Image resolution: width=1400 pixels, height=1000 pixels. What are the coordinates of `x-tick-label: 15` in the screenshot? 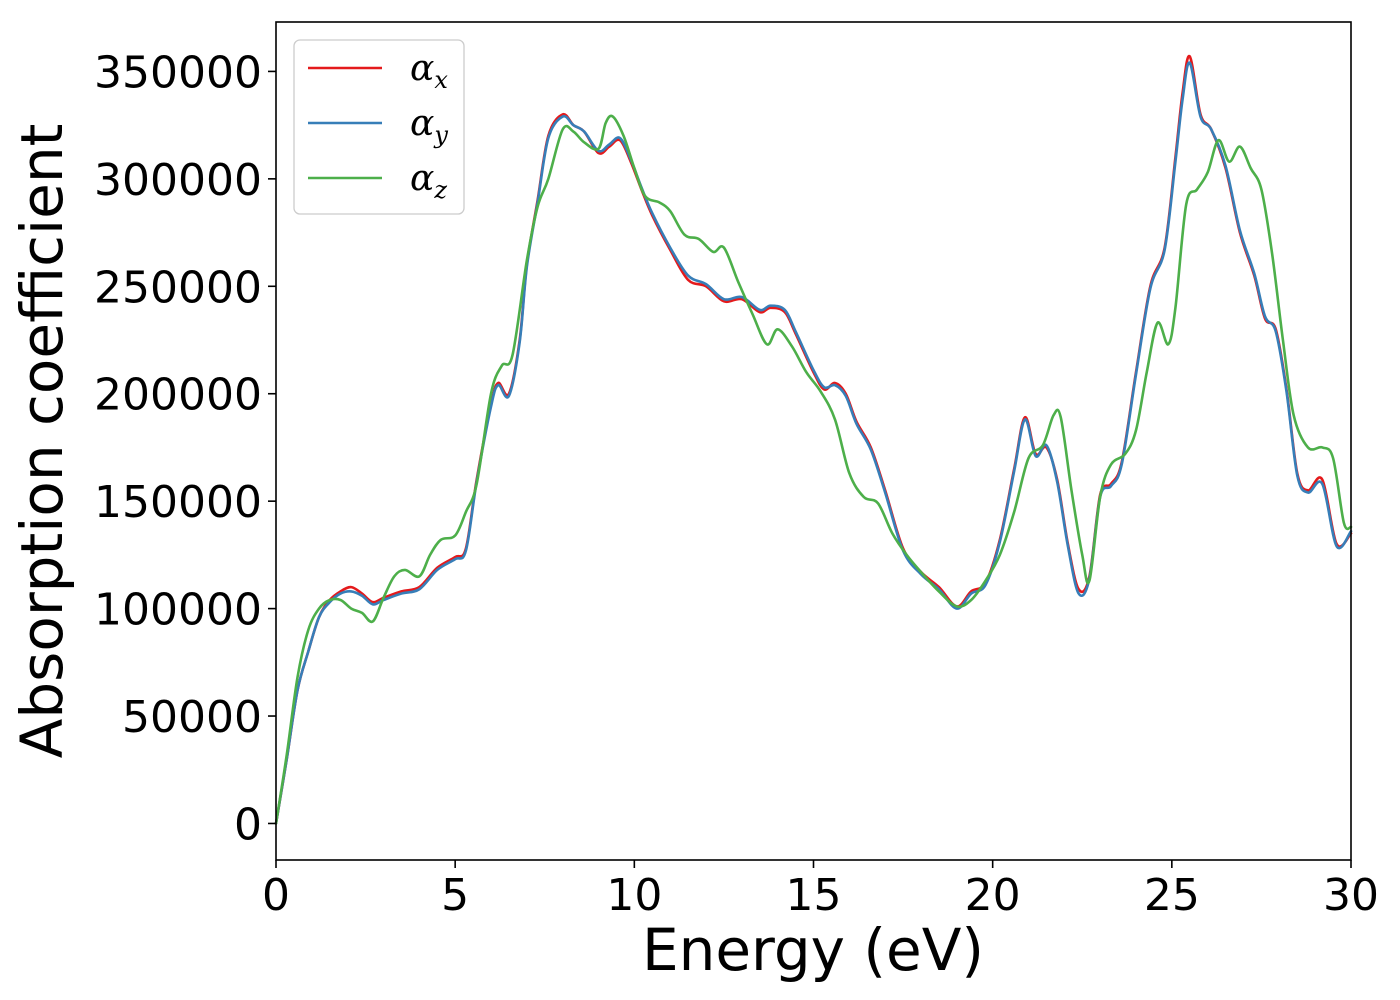 It's located at (814, 895).